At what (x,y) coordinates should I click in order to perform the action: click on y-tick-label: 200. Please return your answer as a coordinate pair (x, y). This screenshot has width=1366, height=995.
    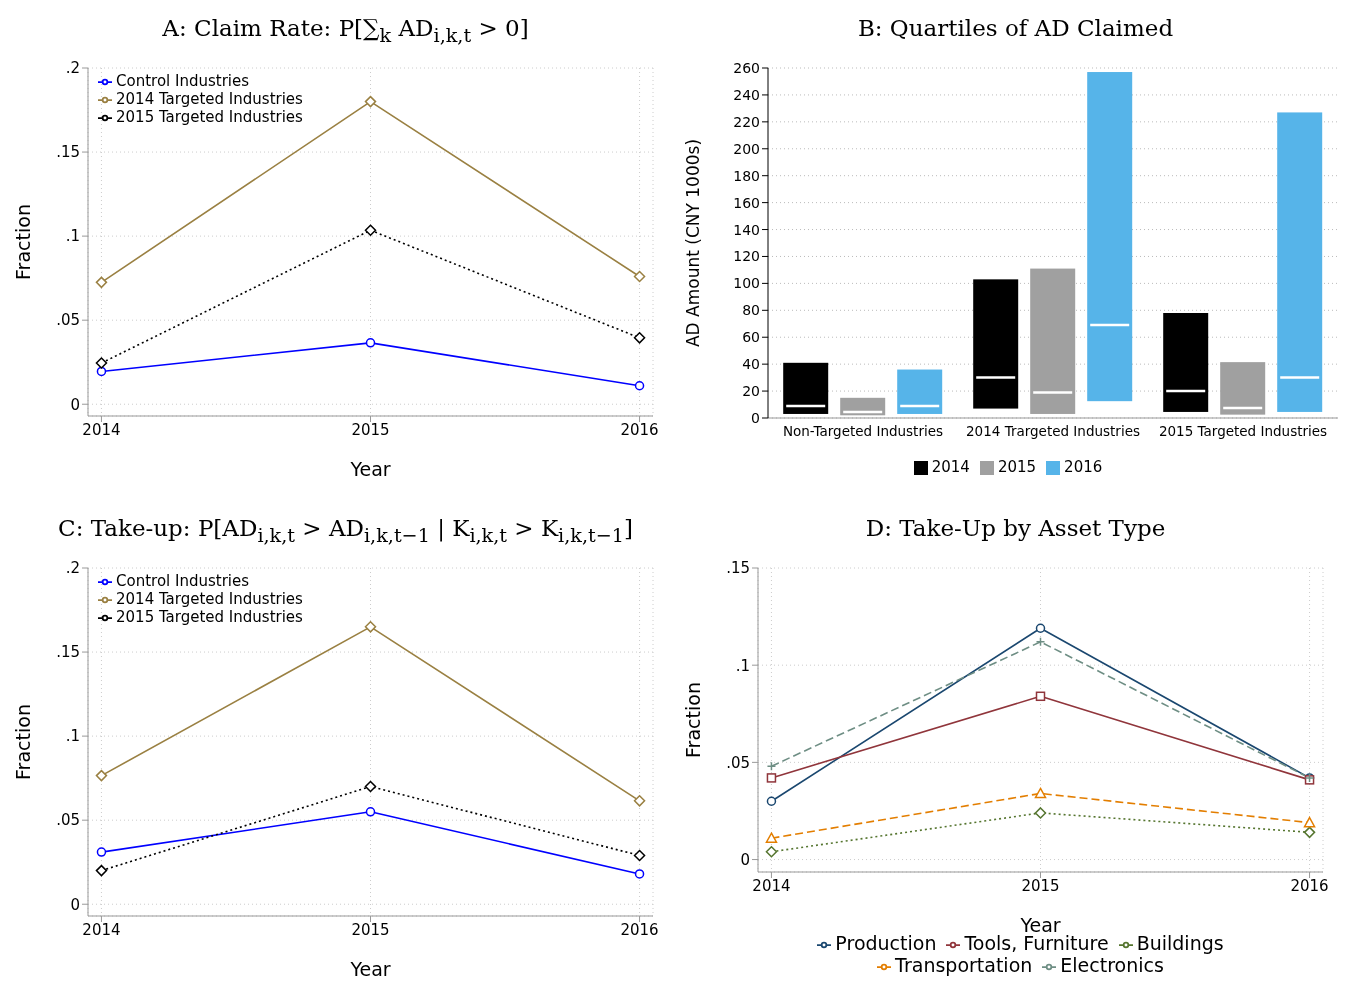
    Looking at the image, I should click on (746, 148).